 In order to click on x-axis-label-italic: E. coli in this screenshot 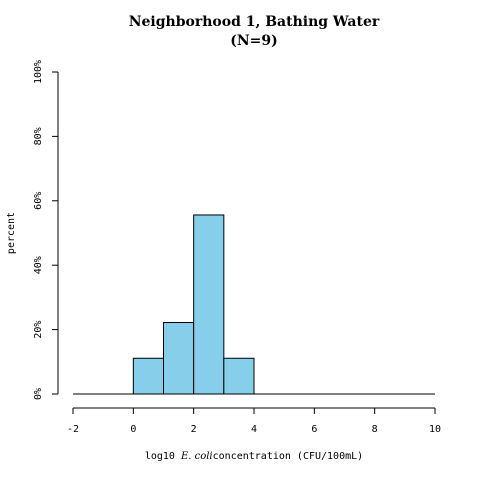, I will do `click(196, 456)`.